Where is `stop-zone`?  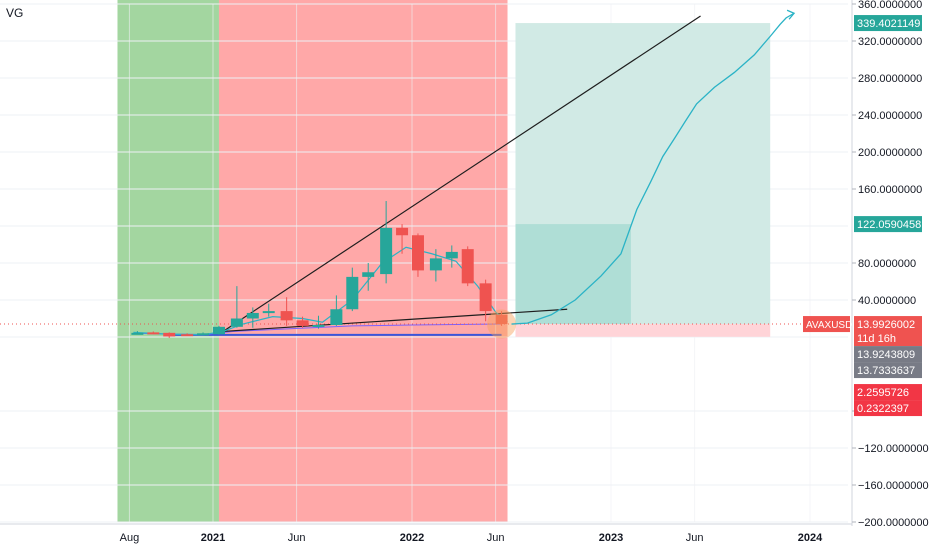 stop-zone is located at coordinates (643, 330).